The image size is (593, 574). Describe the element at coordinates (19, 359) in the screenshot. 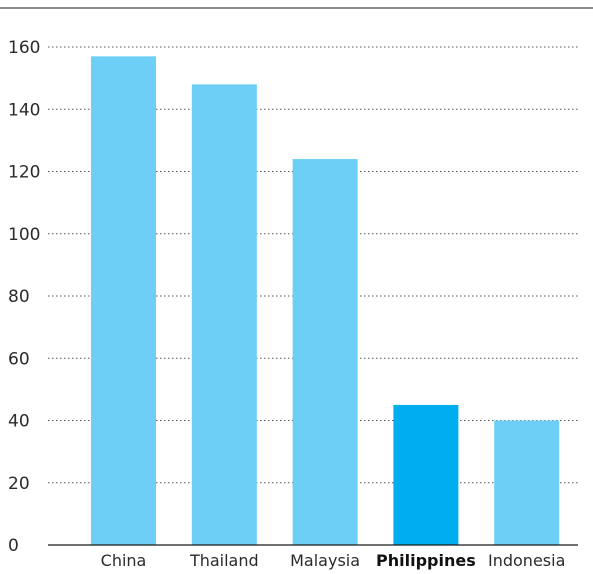

I see `y-tick-label: 60` at that location.